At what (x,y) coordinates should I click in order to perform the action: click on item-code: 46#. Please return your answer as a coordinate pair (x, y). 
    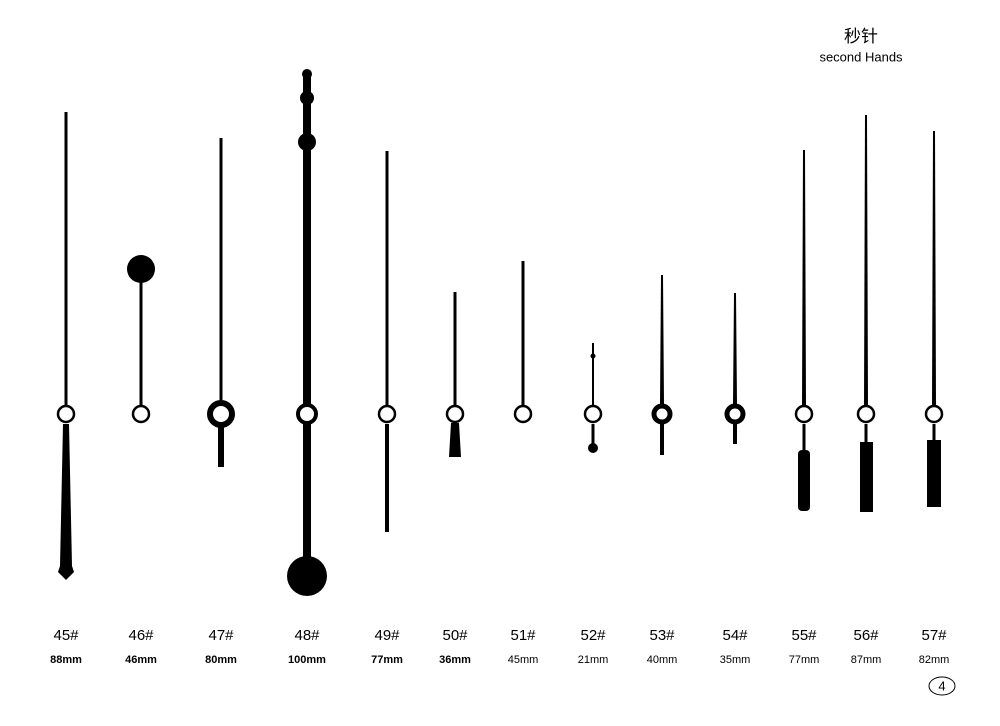
    Looking at the image, I should click on (141, 635).